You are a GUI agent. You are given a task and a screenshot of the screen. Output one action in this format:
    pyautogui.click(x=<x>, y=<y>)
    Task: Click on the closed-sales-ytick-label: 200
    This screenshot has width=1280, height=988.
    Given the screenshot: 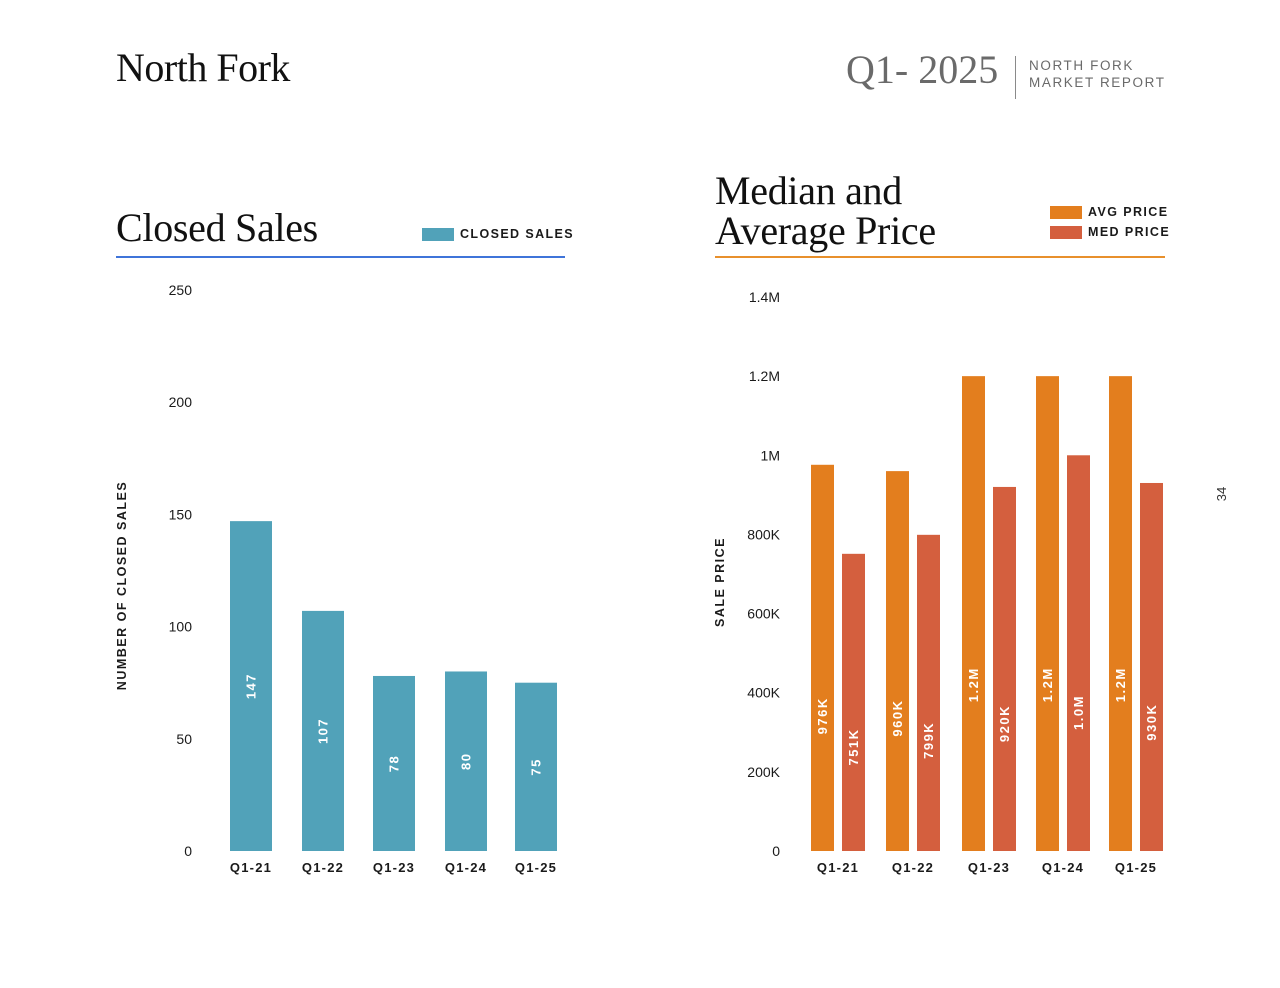 What is the action you would take?
    pyautogui.click(x=181, y=402)
    